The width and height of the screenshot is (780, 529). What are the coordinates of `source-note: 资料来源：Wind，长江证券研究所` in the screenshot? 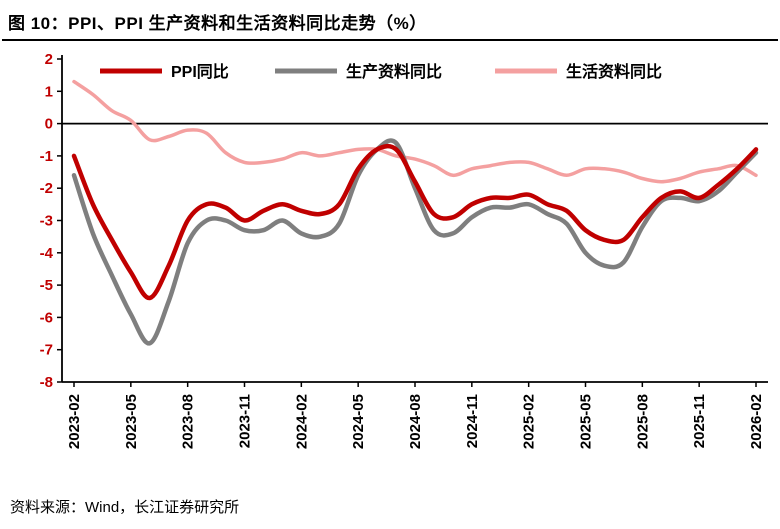 It's located at (125, 507).